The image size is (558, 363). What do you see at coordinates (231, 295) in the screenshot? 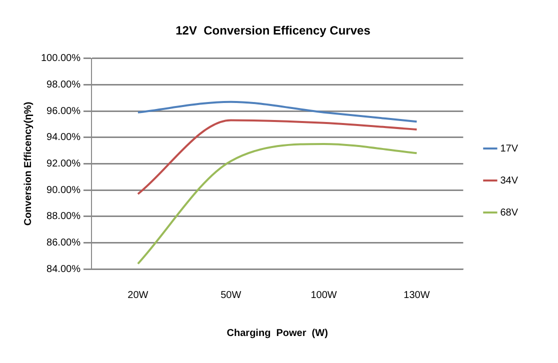
I see `x-tick-label: 50W` at bounding box center [231, 295].